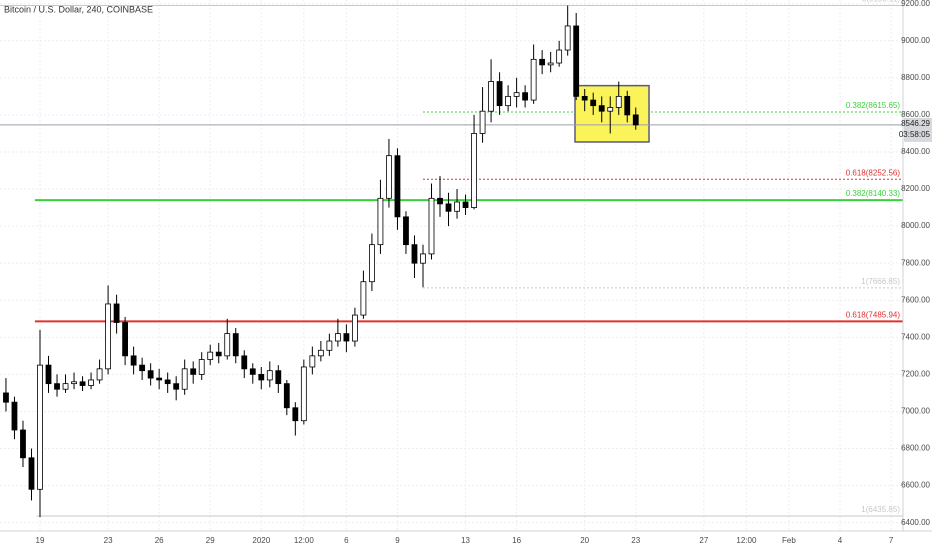  Describe the element at coordinates (873, 315) in the screenshot. I see `level-label: 0.618(7485.94)` at that location.